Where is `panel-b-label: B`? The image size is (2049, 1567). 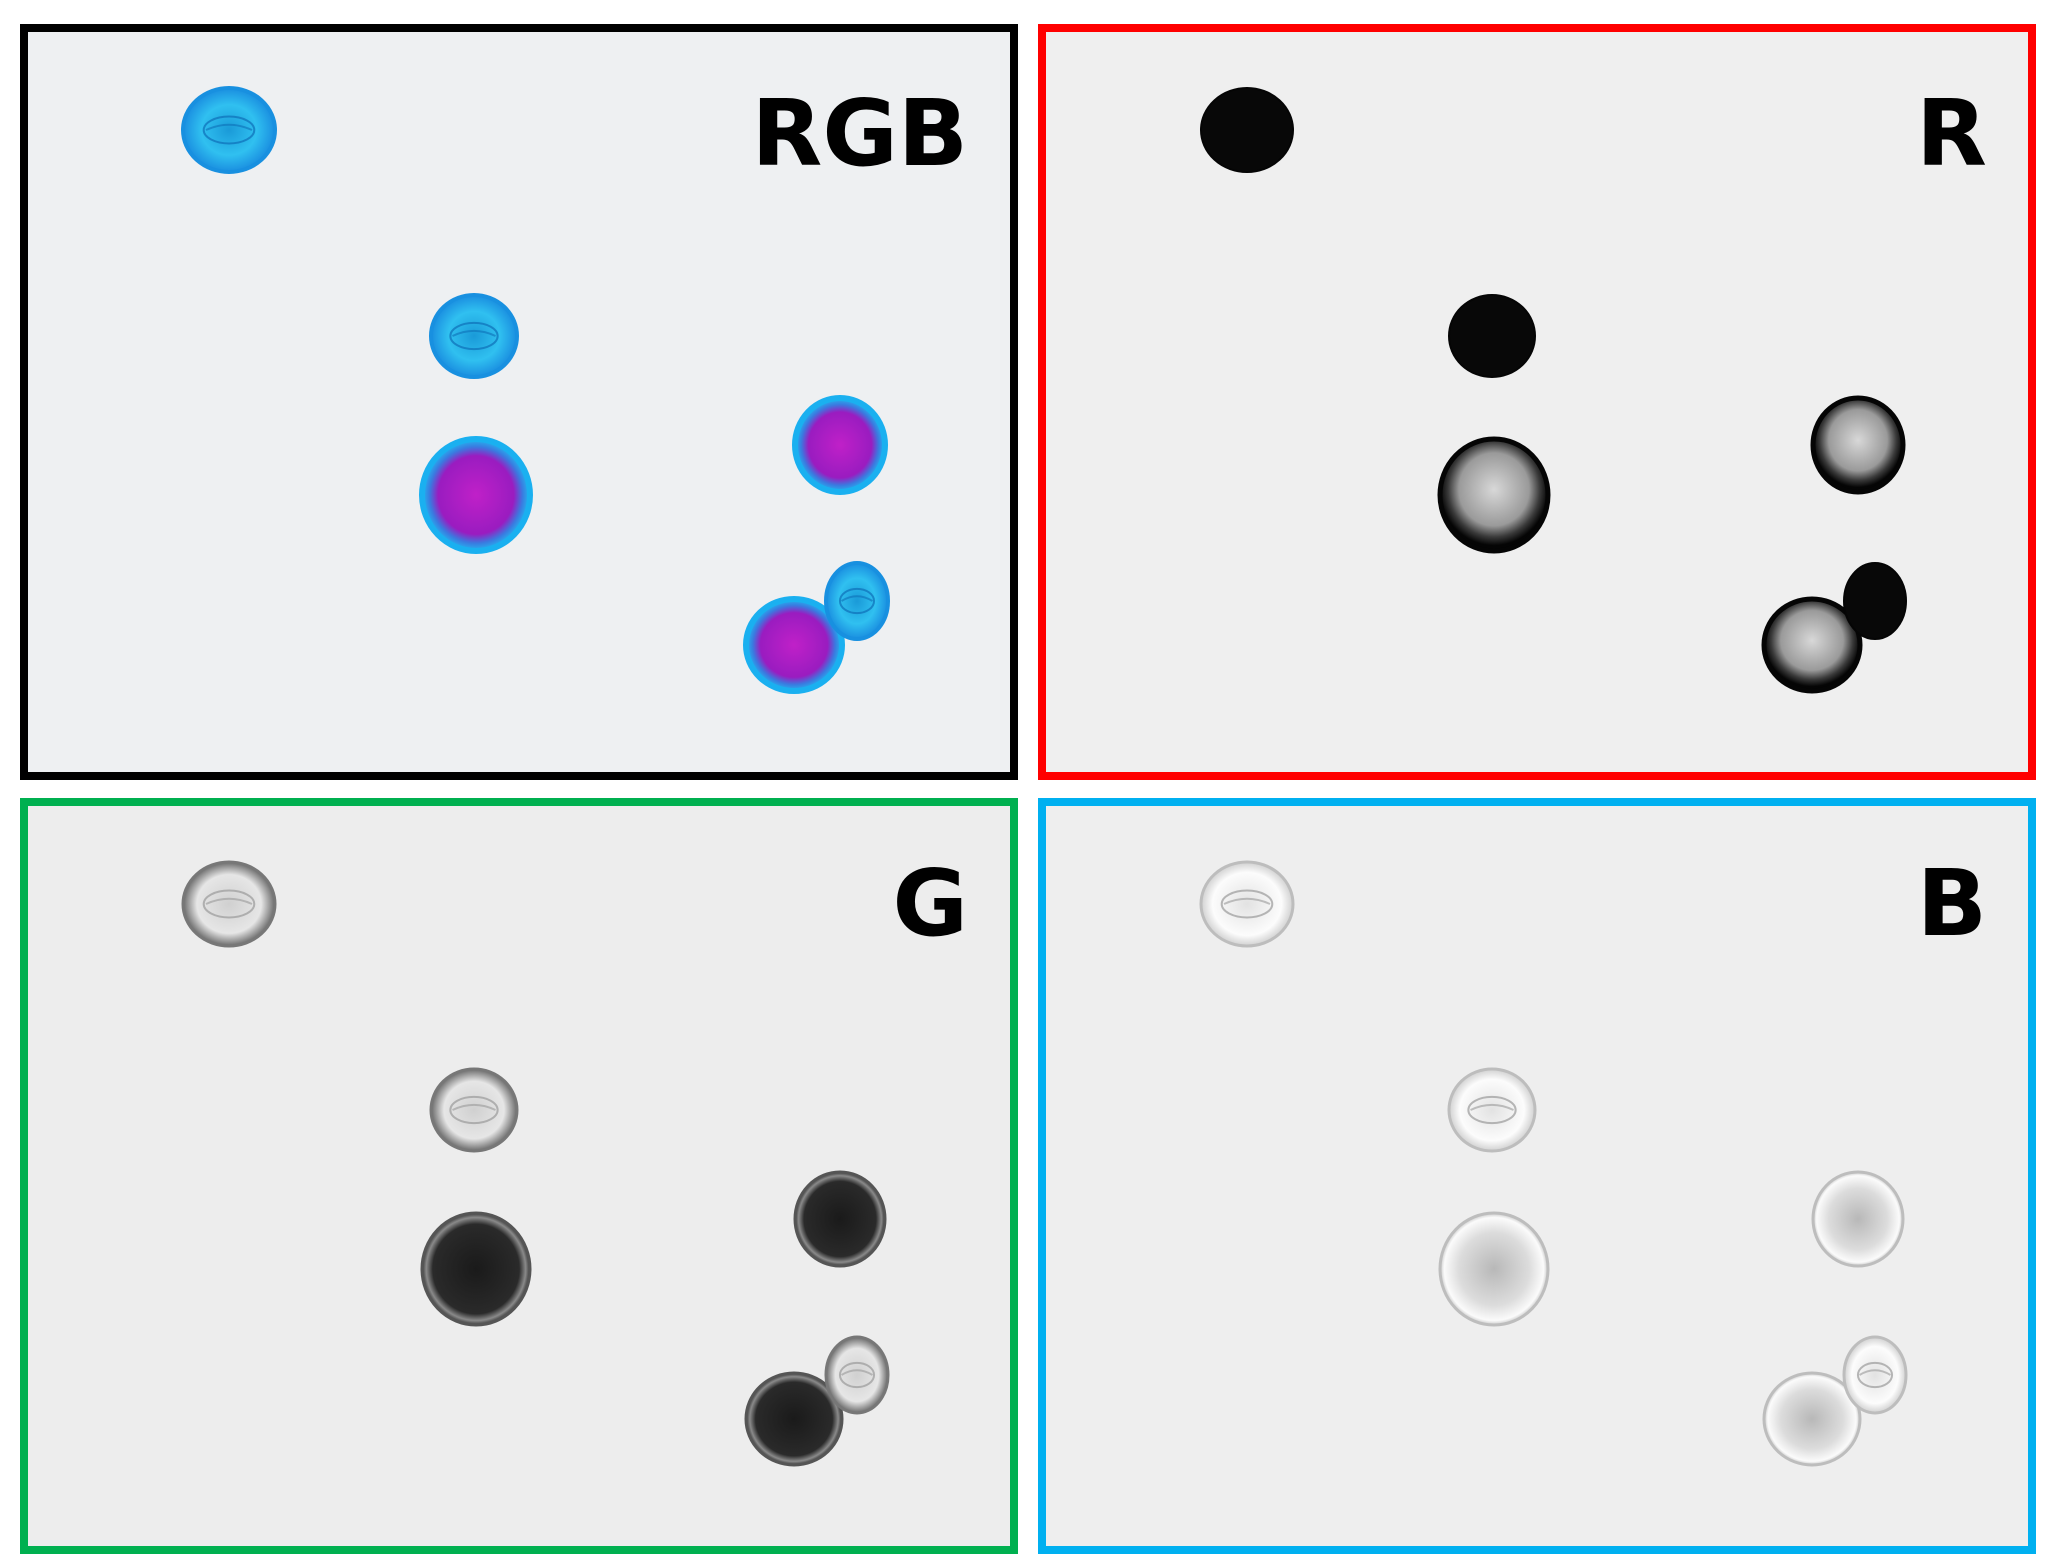 panel-b-label: B is located at coordinates (1952, 903).